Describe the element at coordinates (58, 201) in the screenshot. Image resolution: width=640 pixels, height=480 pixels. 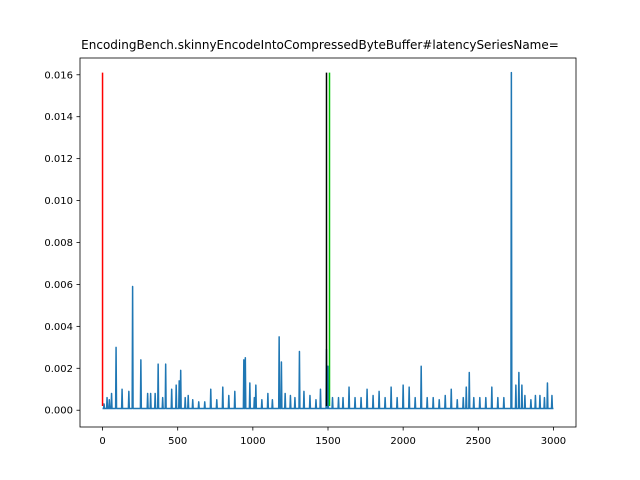
I see `y-tick-label: 0.010` at that location.